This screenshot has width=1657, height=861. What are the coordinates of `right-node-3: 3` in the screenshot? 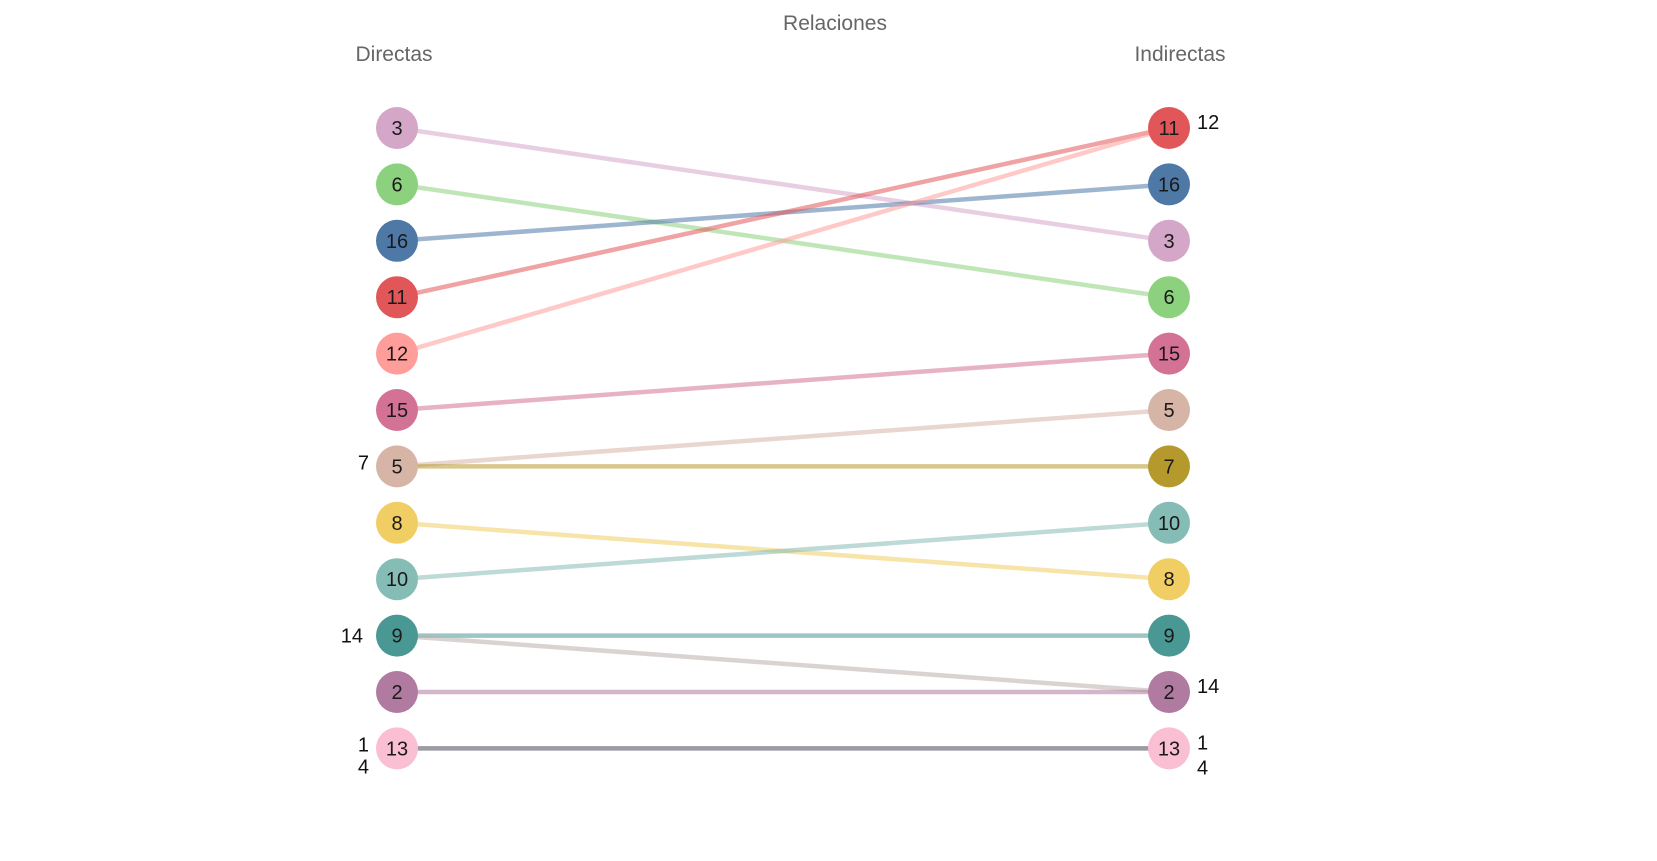 It's located at (1169, 240).